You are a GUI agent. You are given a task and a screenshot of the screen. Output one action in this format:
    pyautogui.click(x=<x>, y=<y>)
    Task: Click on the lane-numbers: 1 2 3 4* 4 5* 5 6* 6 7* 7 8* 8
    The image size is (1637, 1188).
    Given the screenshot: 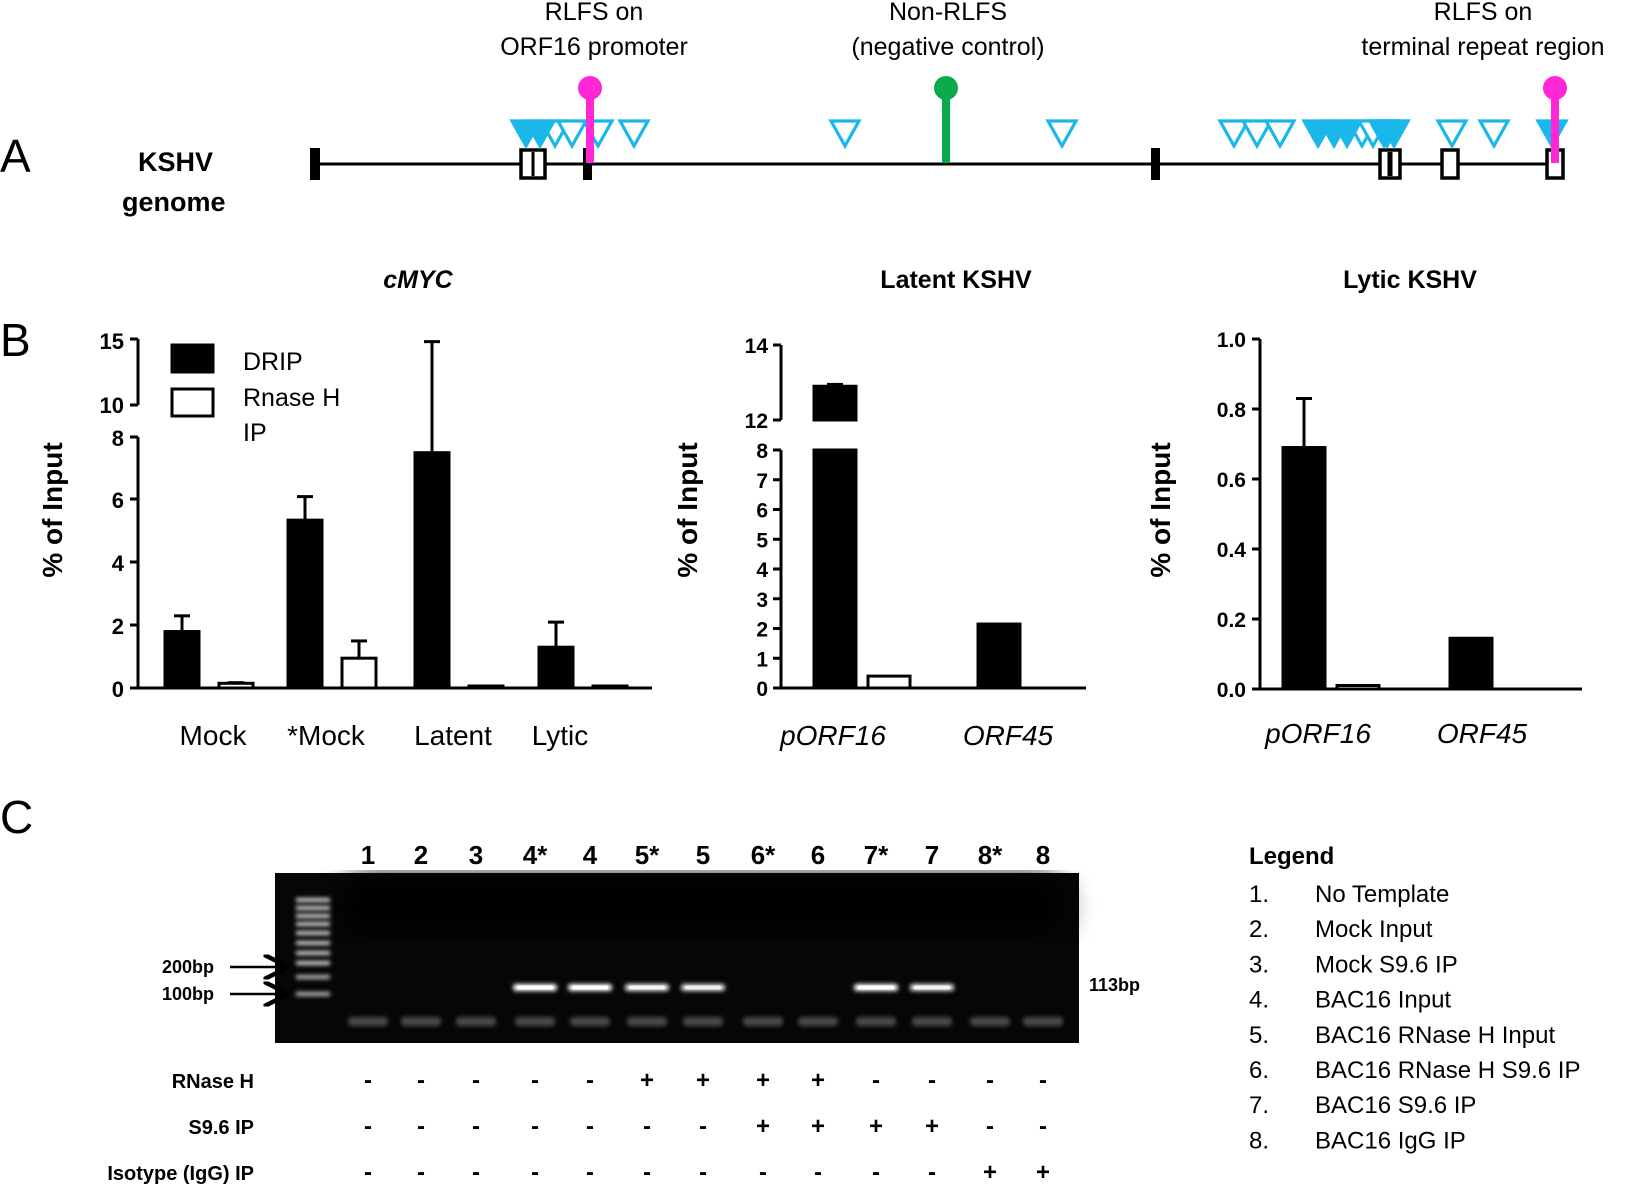 What is the action you would take?
    pyautogui.click(x=705, y=855)
    